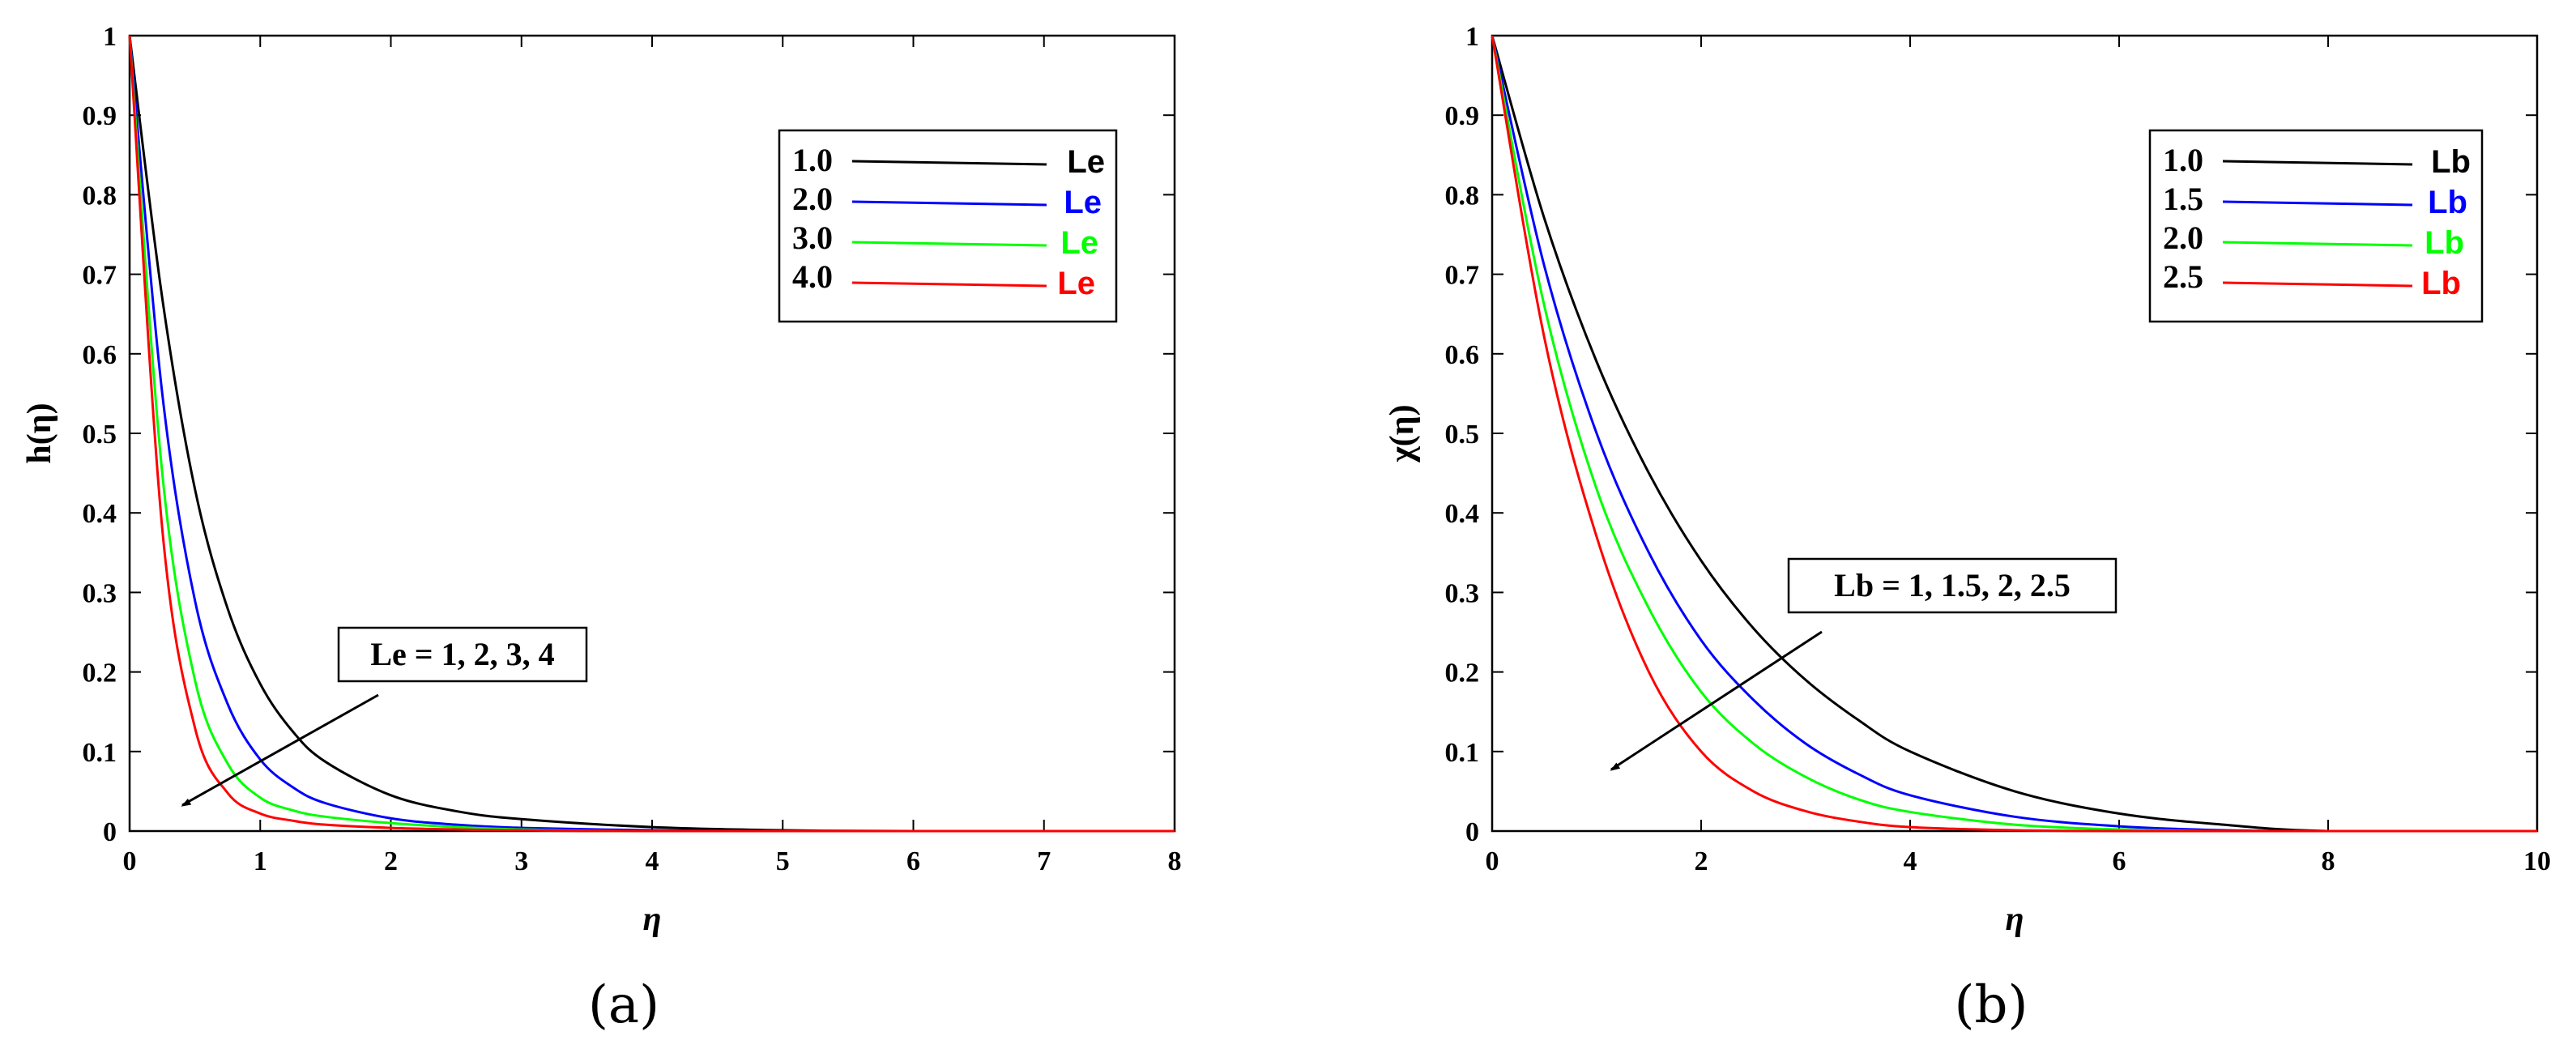 This screenshot has width=2576, height=1053. Describe the element at coordinates (39, 433) in the screenshot. I see `y-axis-label: h(η)` at that location.